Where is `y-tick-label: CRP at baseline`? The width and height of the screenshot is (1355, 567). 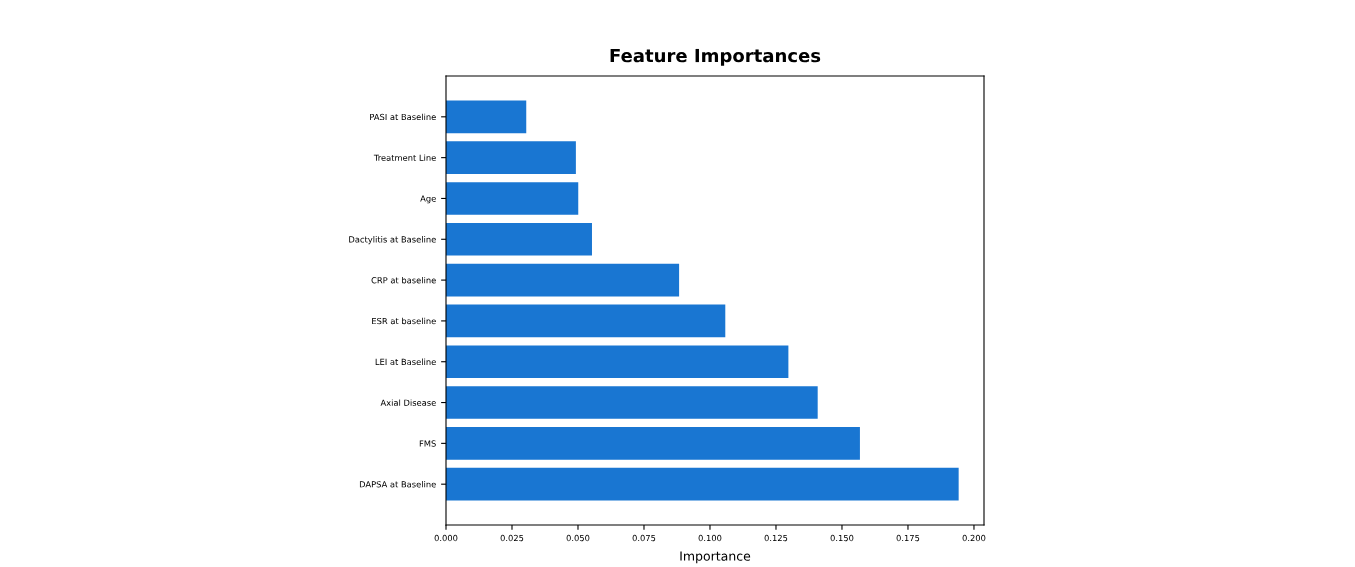 y-tick-label: CRP at baseline is located at coordinates (403, 280).